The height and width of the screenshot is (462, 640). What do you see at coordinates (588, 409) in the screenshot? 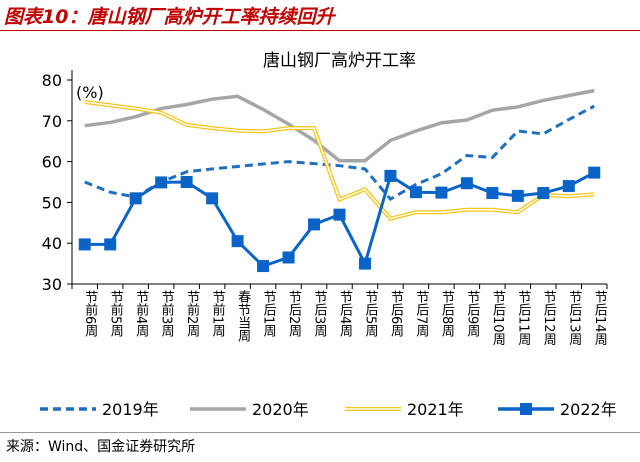
I see `legend-label: 2022年` at bounding box center [588, 409].